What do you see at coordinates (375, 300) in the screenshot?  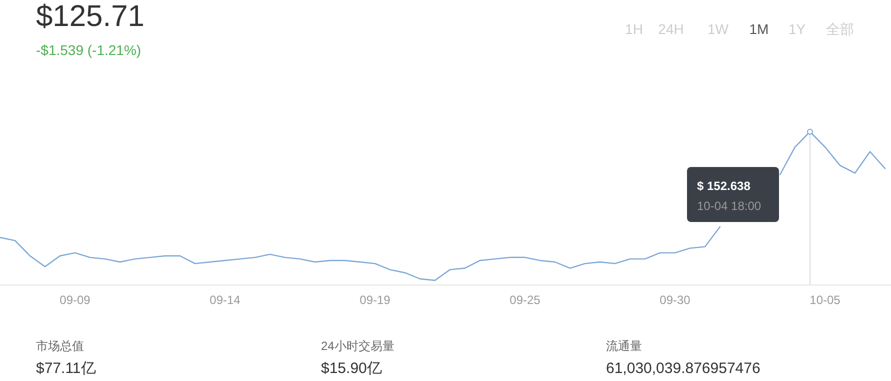 I see `x-tick-label: 09-19` at bounding box center [375, 300].